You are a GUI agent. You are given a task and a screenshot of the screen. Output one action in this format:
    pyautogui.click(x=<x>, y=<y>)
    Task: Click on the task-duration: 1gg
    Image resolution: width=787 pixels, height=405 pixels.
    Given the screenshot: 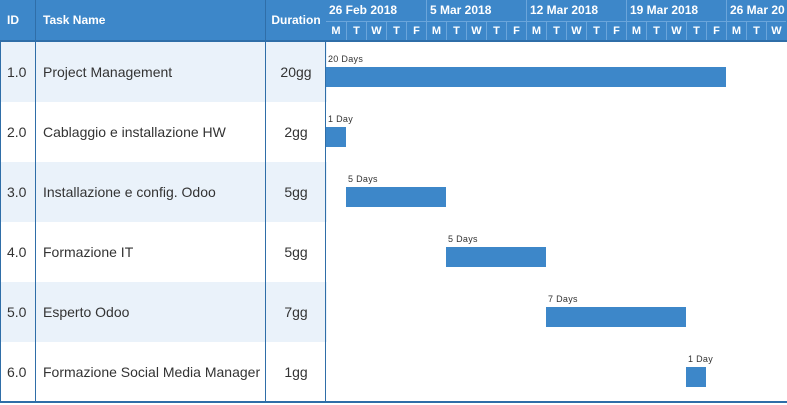 What is the action you would take?
    pyautogui.click(x=296, y=372)
    